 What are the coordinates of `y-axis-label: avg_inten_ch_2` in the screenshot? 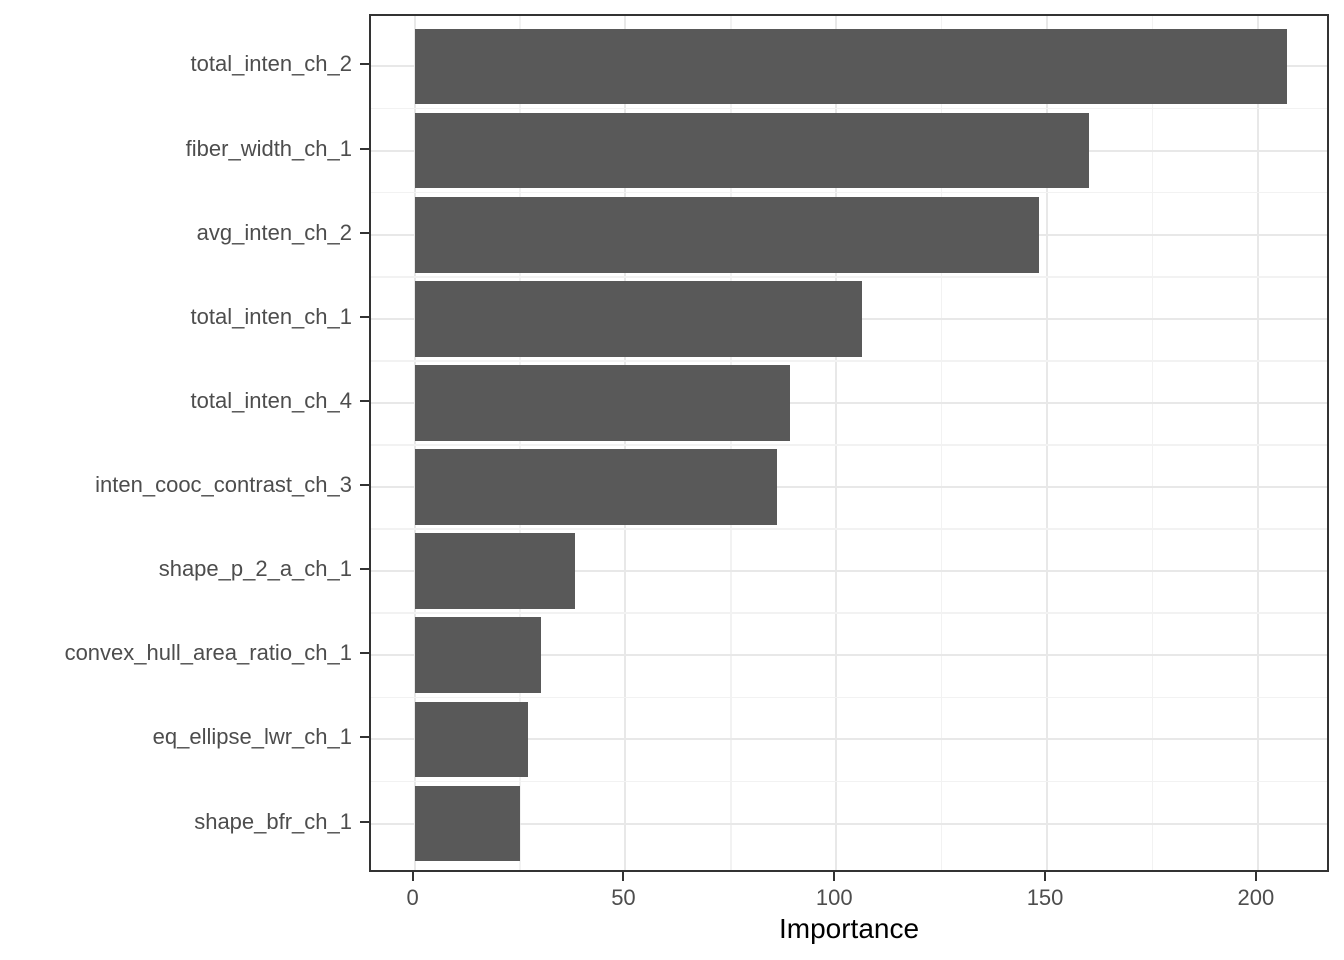 It's located at (274, 232).